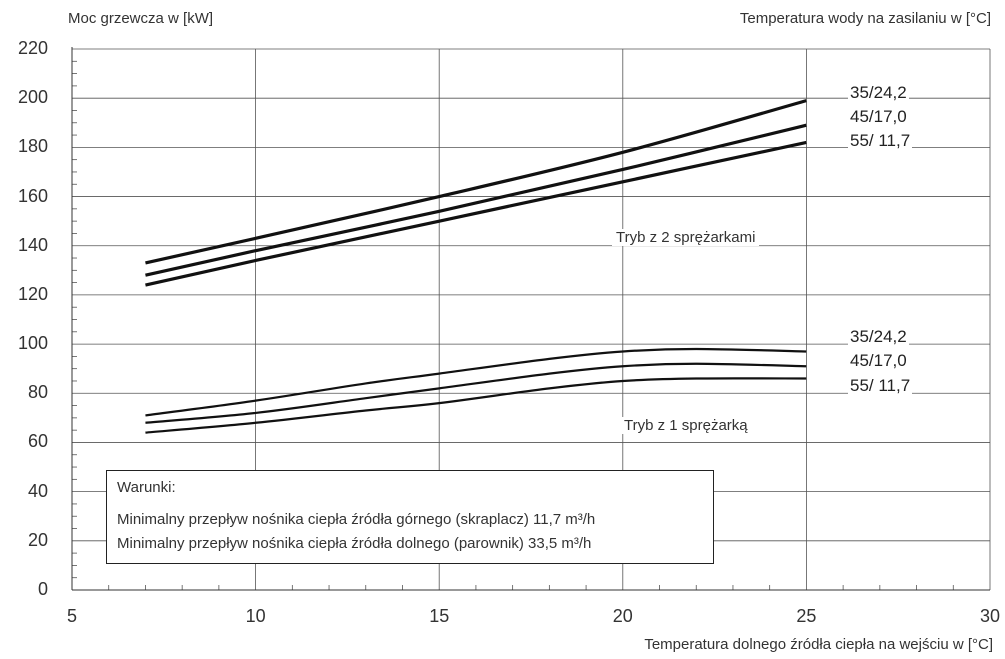  What do you see at coordinates (37, 490) in the screenshot?
I see `y-tick-label: 40` at bounding box center [37, 490].